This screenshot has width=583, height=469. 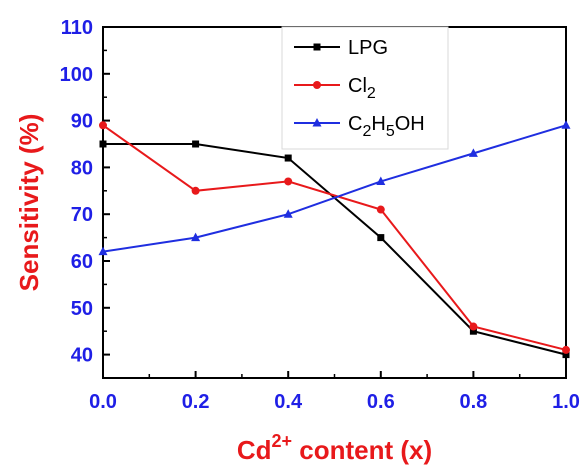 I want to click on legend-label-cl2: Cl2, so click(x=362, y=88).